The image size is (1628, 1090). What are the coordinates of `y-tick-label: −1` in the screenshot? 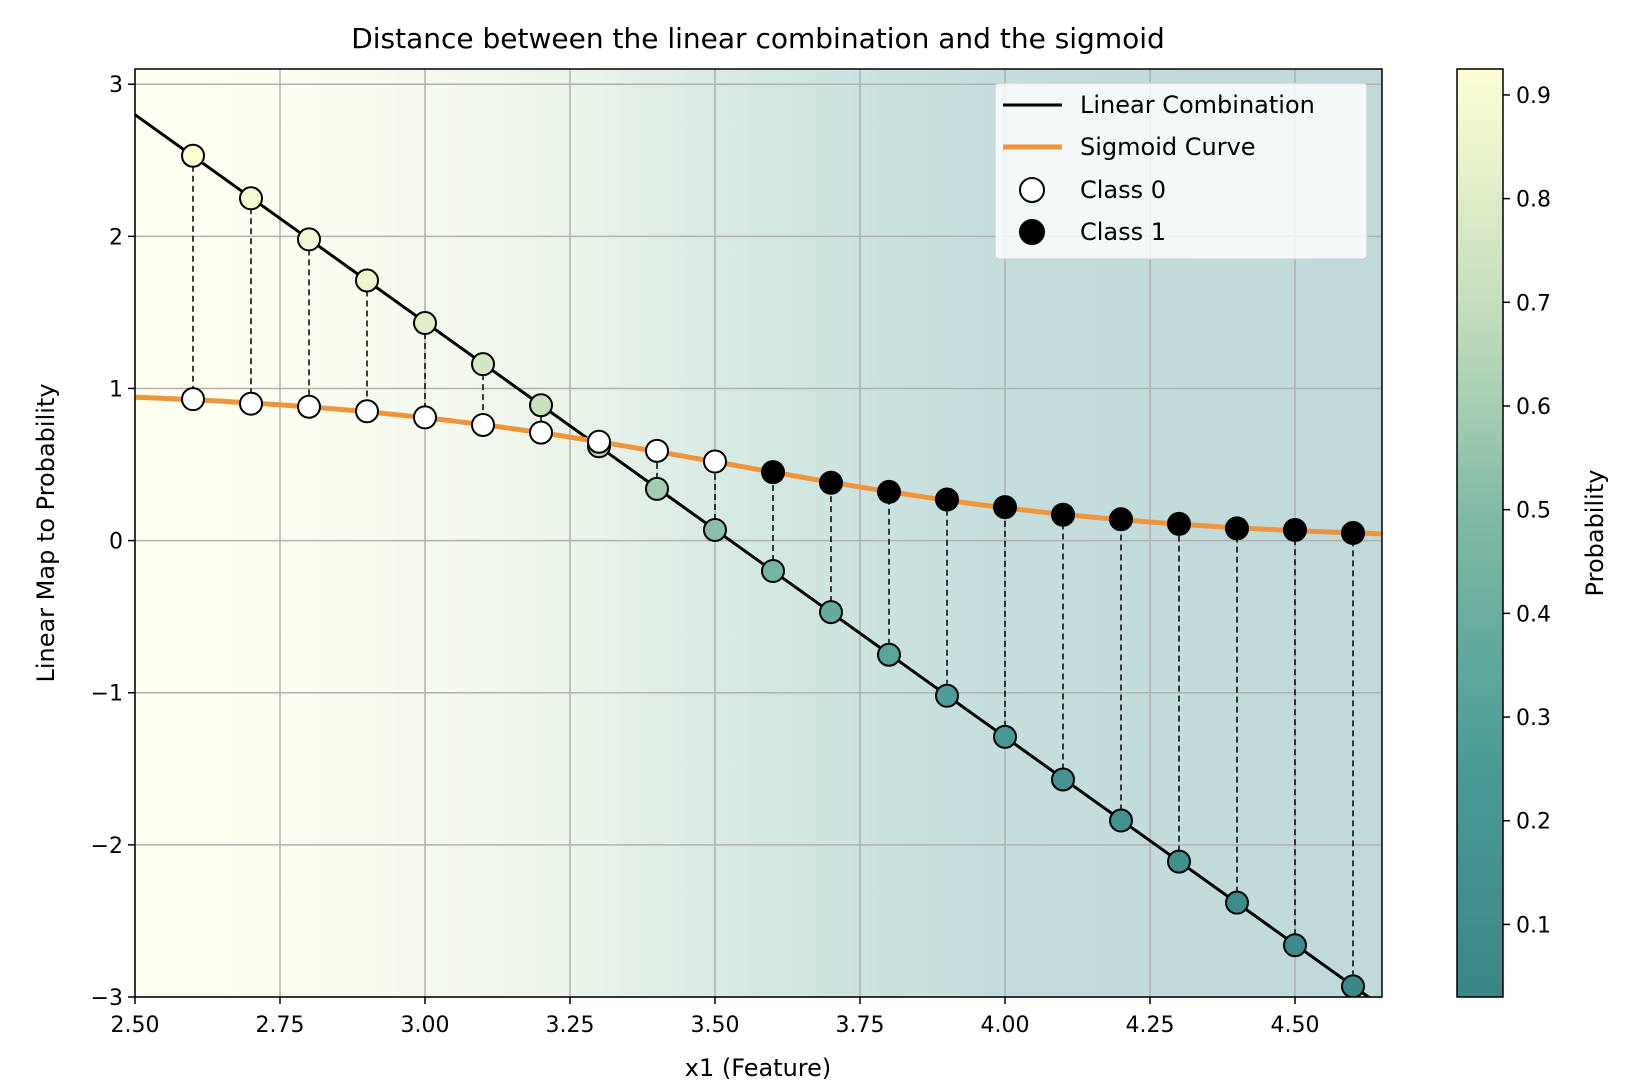 It's located at (107, 694).